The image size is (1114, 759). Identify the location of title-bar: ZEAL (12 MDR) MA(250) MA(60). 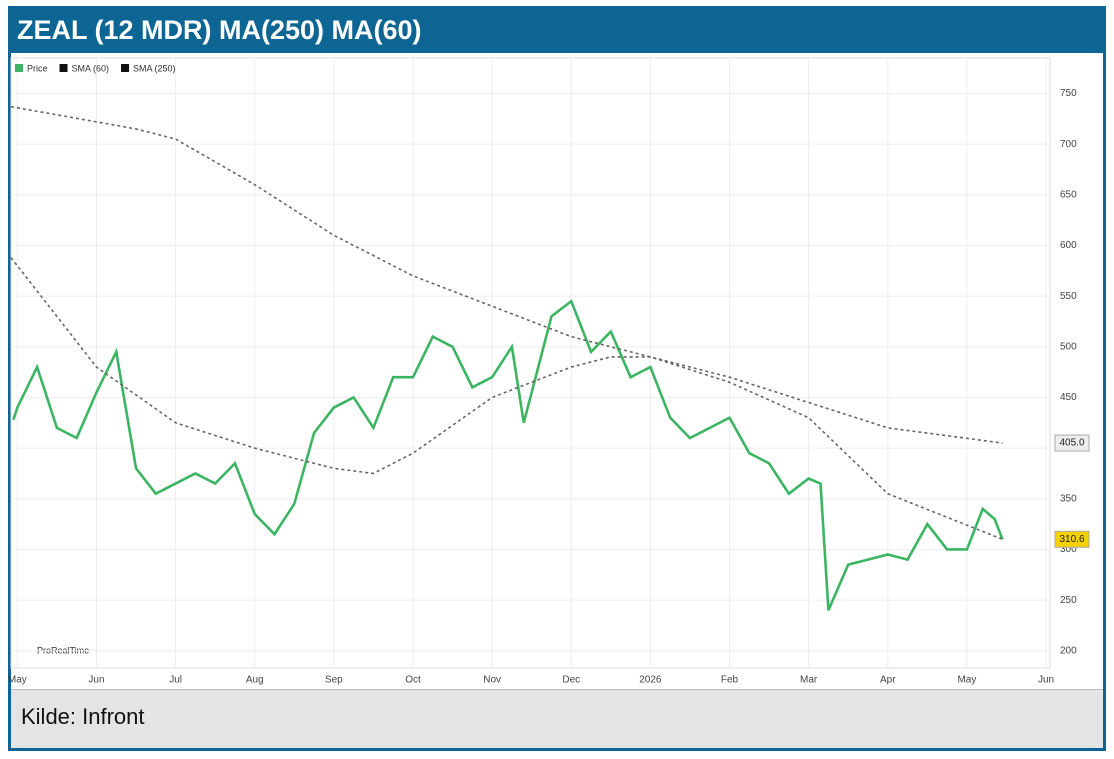
(557, 31).